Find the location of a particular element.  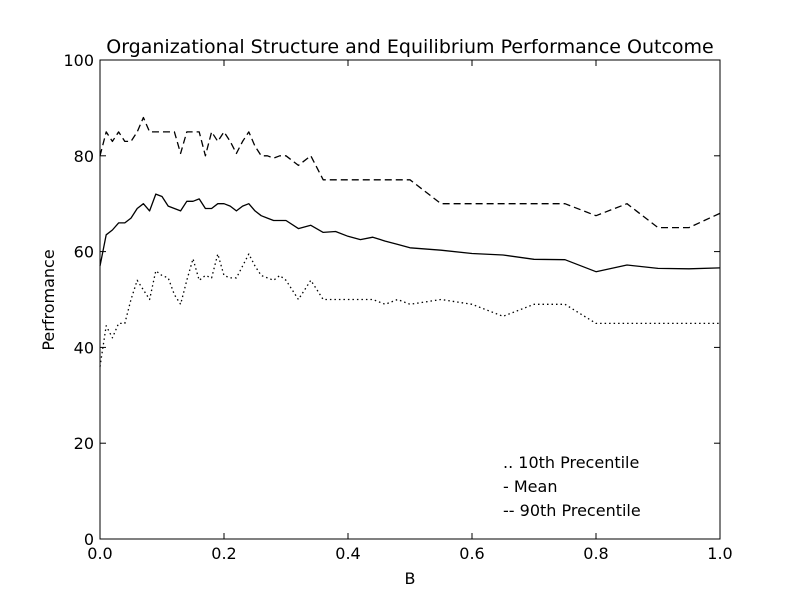

y-tick-label: 20 is located at coordinates (84, 443).